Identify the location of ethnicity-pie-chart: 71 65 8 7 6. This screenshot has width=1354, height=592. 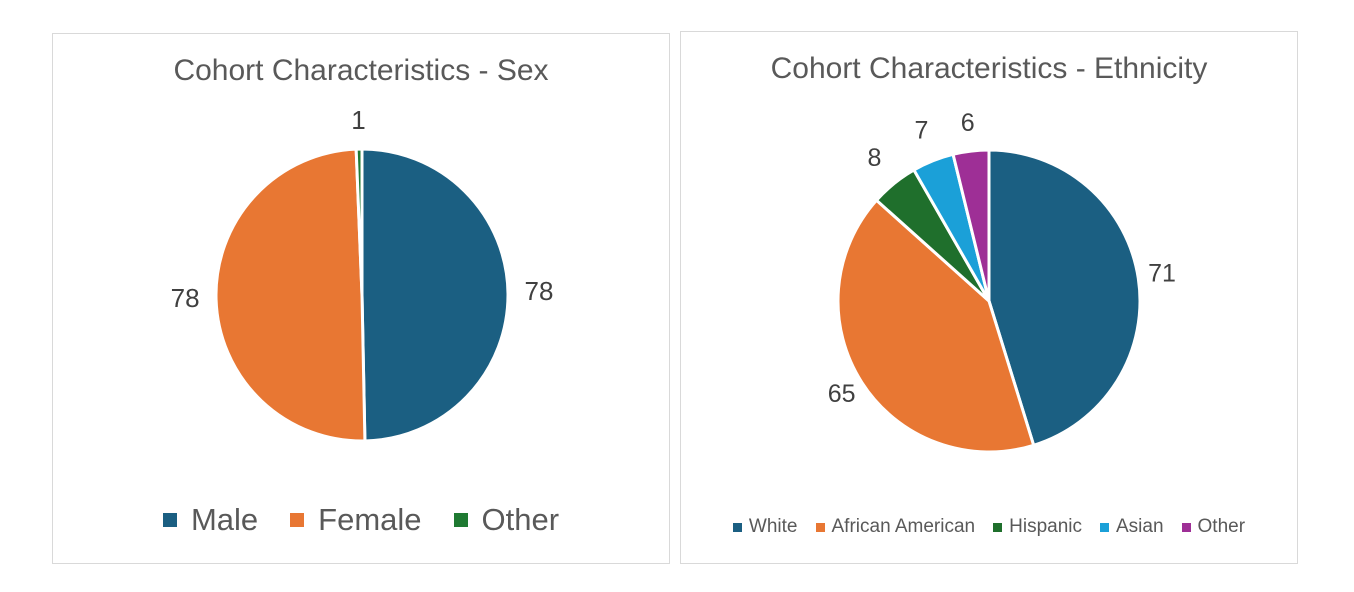
(1002, 281).